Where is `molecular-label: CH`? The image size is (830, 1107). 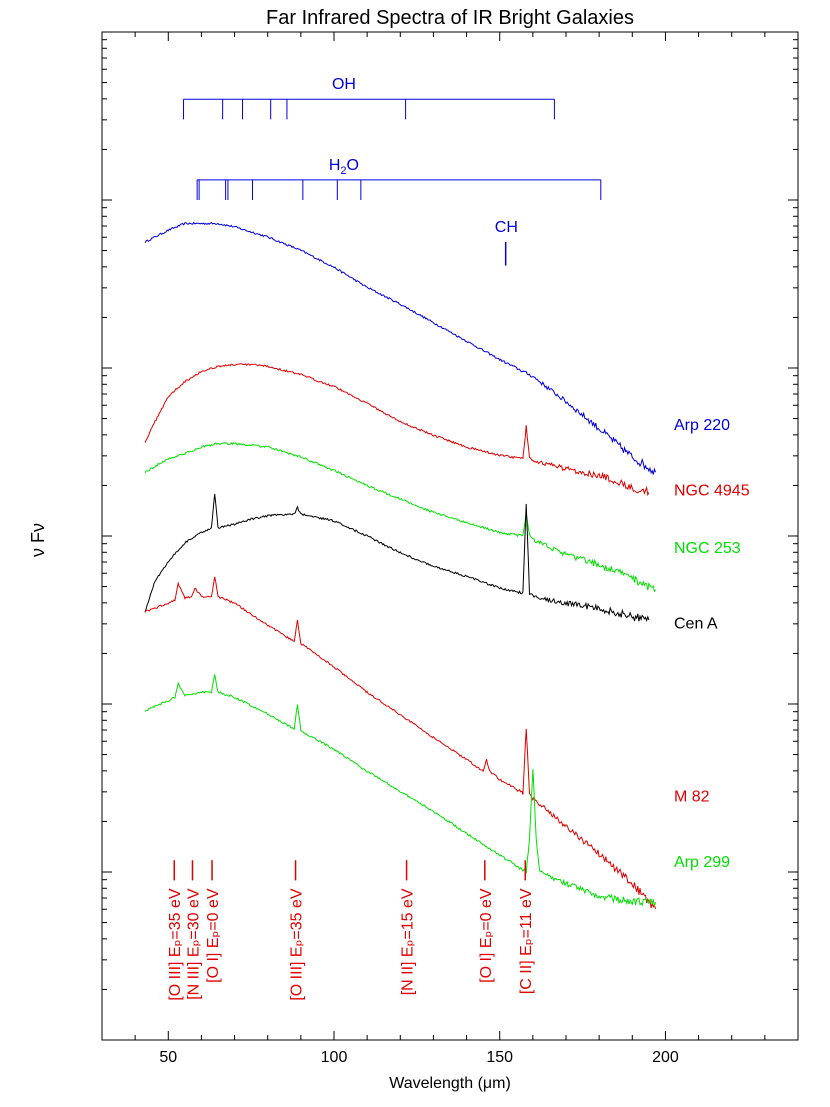
molecular-label: CH is located at coordinates (506, 227).